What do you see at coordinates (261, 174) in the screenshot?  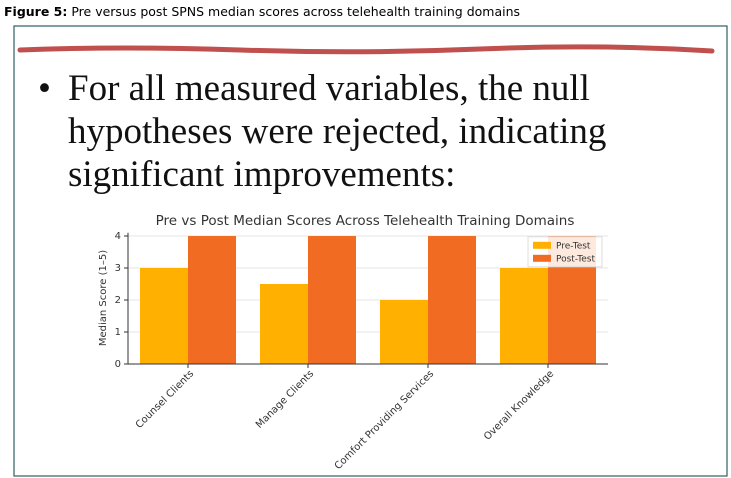 I see `bullet-line: significant improvements:` at bounding box center [261, 174].